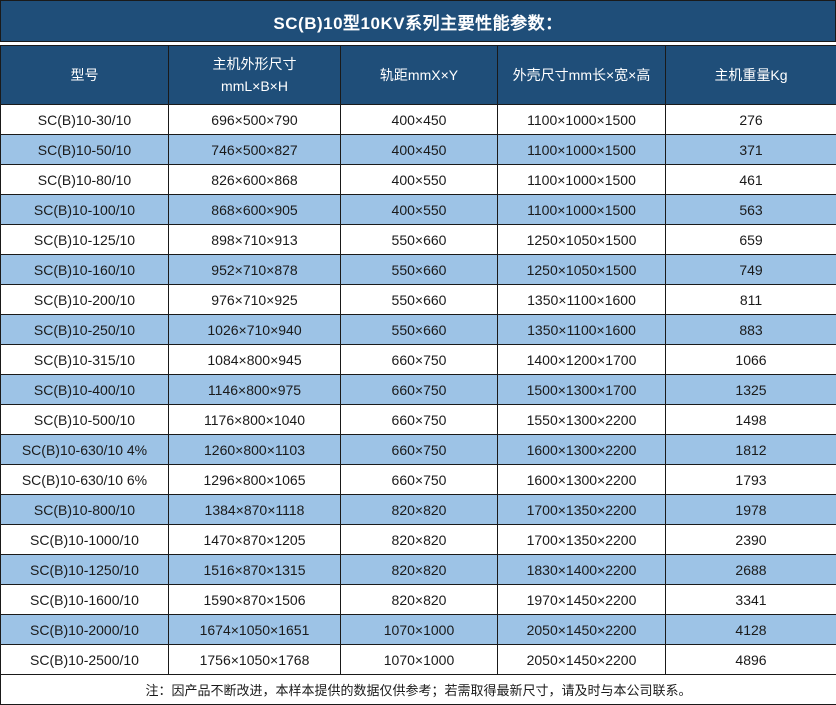 This screenshot has height=705, width=836. I want to click on table-cell: 811, so click(750, 299).